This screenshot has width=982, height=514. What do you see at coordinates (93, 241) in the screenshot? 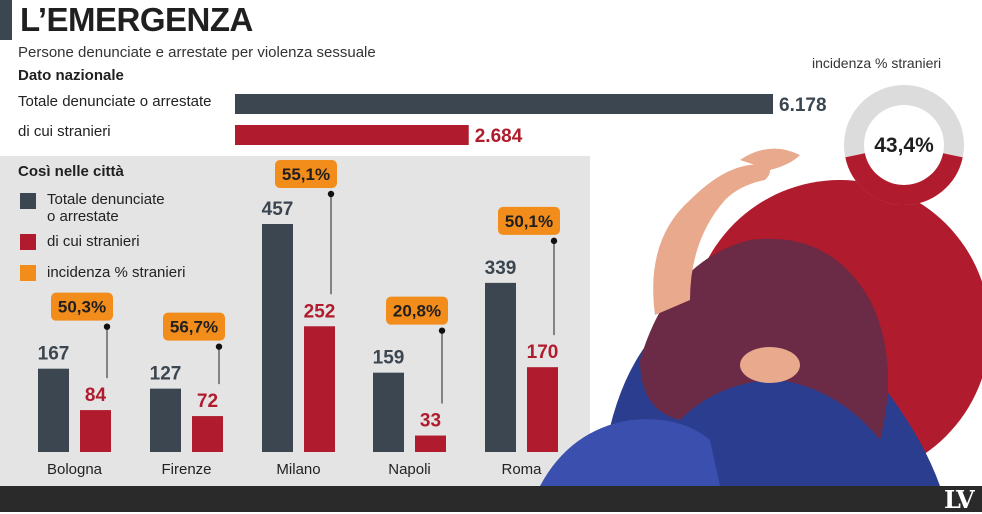
I see `legend-label-foreign: di cui stranieri` at bounding box center [93, 241].